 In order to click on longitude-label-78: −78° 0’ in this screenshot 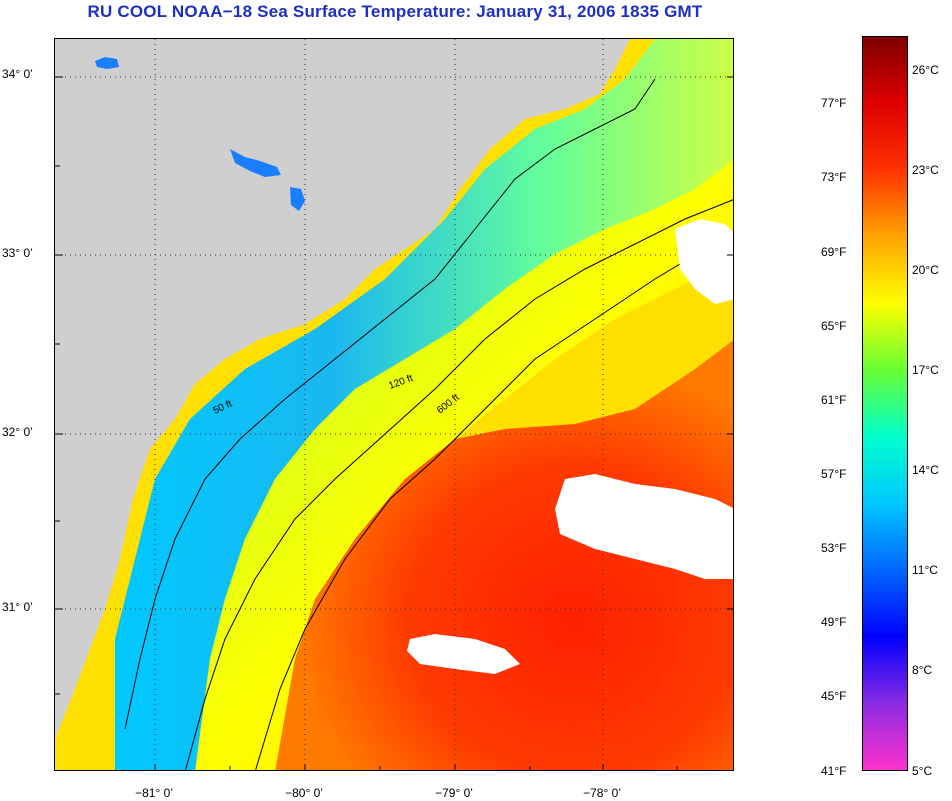, I will do `click(602, 793)`.